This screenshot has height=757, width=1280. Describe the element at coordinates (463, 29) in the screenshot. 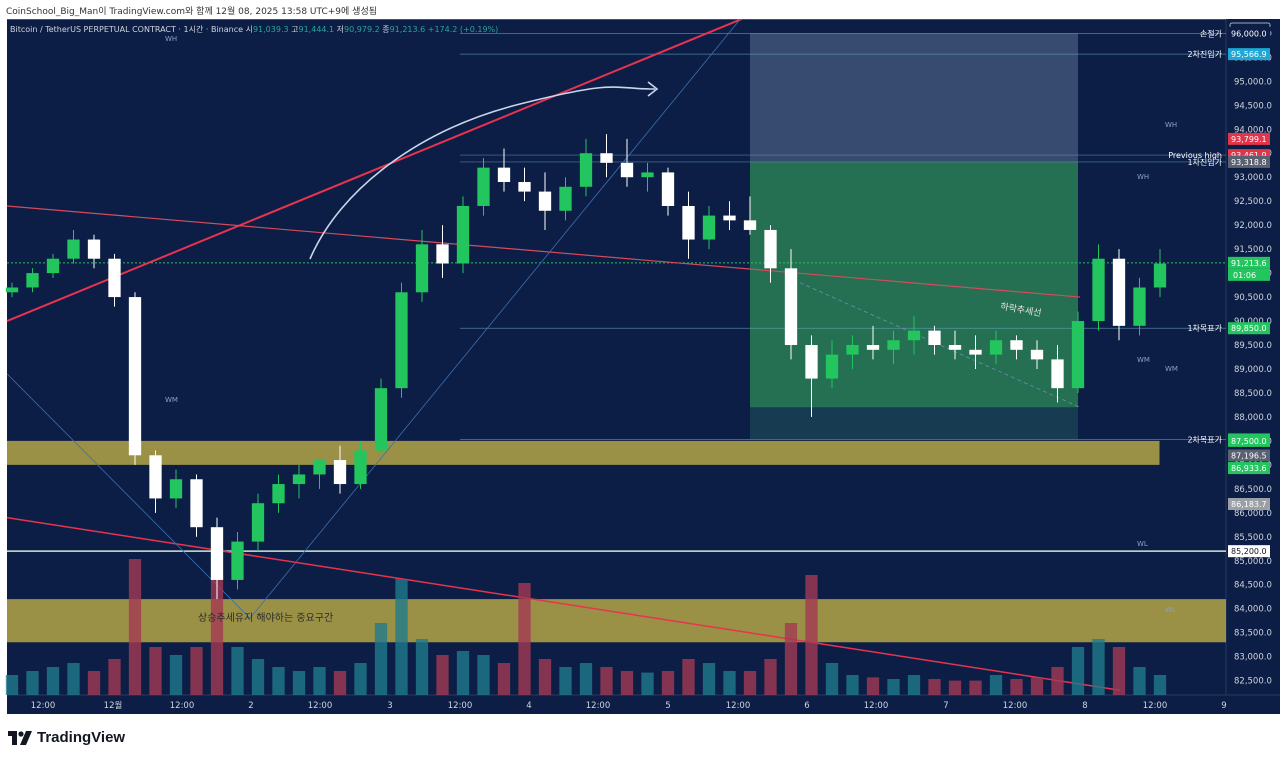

I see `change-value: +174.2 (+0.19%)` at that location.